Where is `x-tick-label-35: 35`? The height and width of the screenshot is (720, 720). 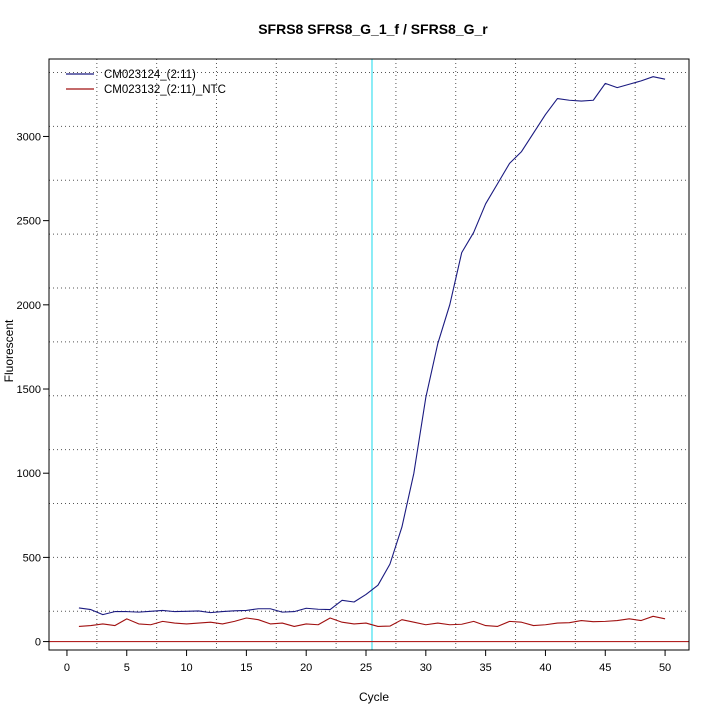
x-tick-label-35: 35 is located at coordinates (486, 668).